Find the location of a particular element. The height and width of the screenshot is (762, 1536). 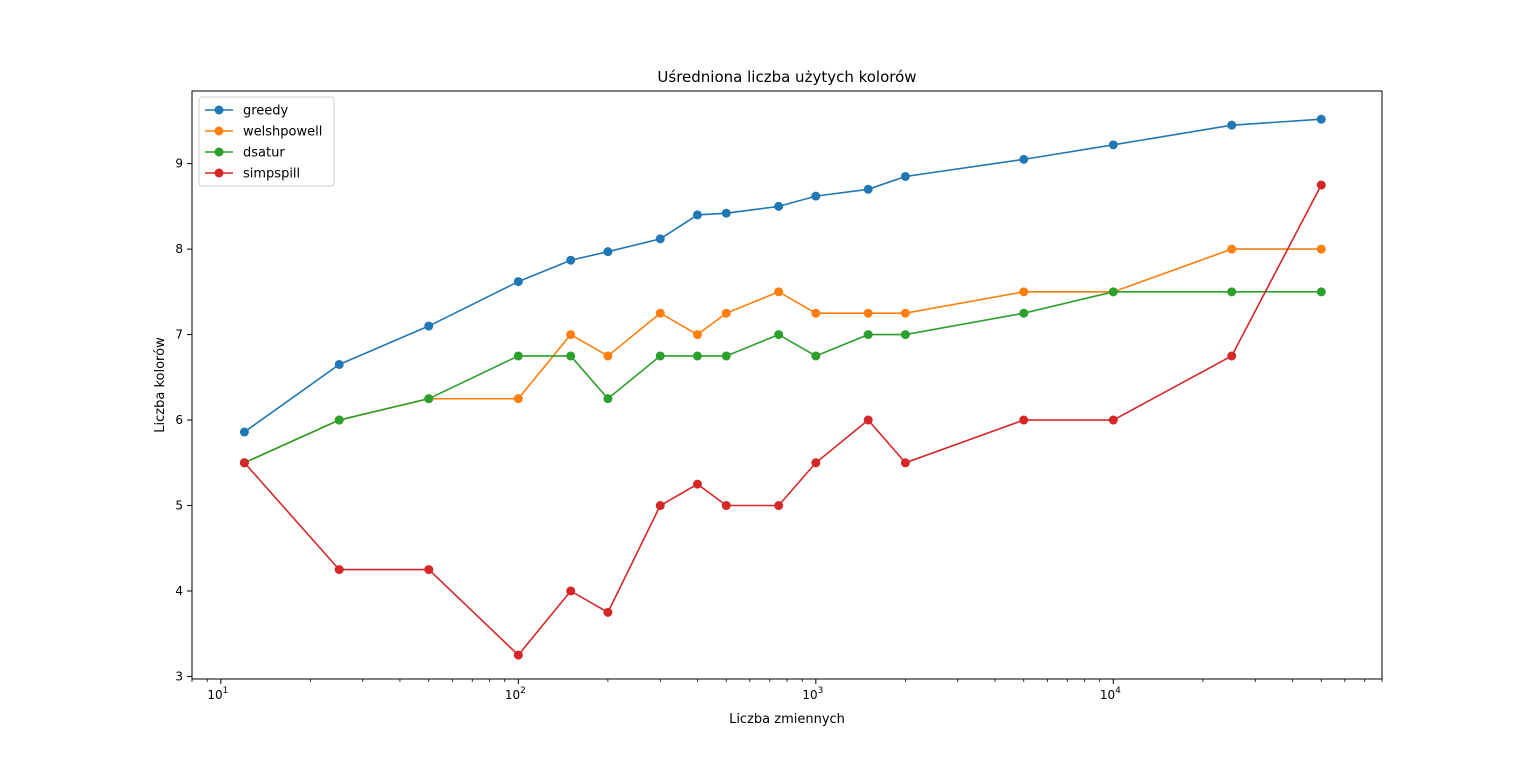

x-tick-label: 10² is located at coordinates (515, 694).